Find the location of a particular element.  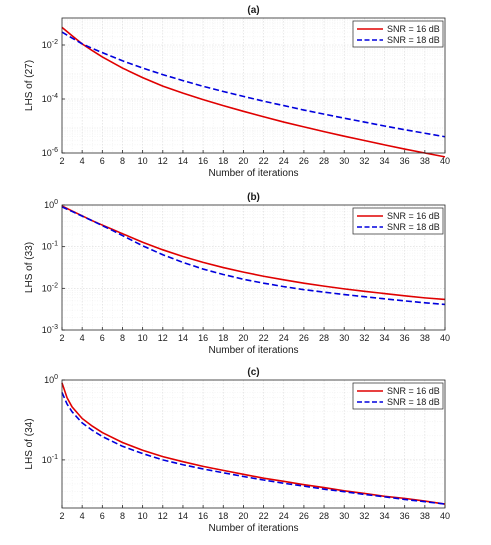

y-axis-label: LHS of (34) is located at coordinates (29, 443).